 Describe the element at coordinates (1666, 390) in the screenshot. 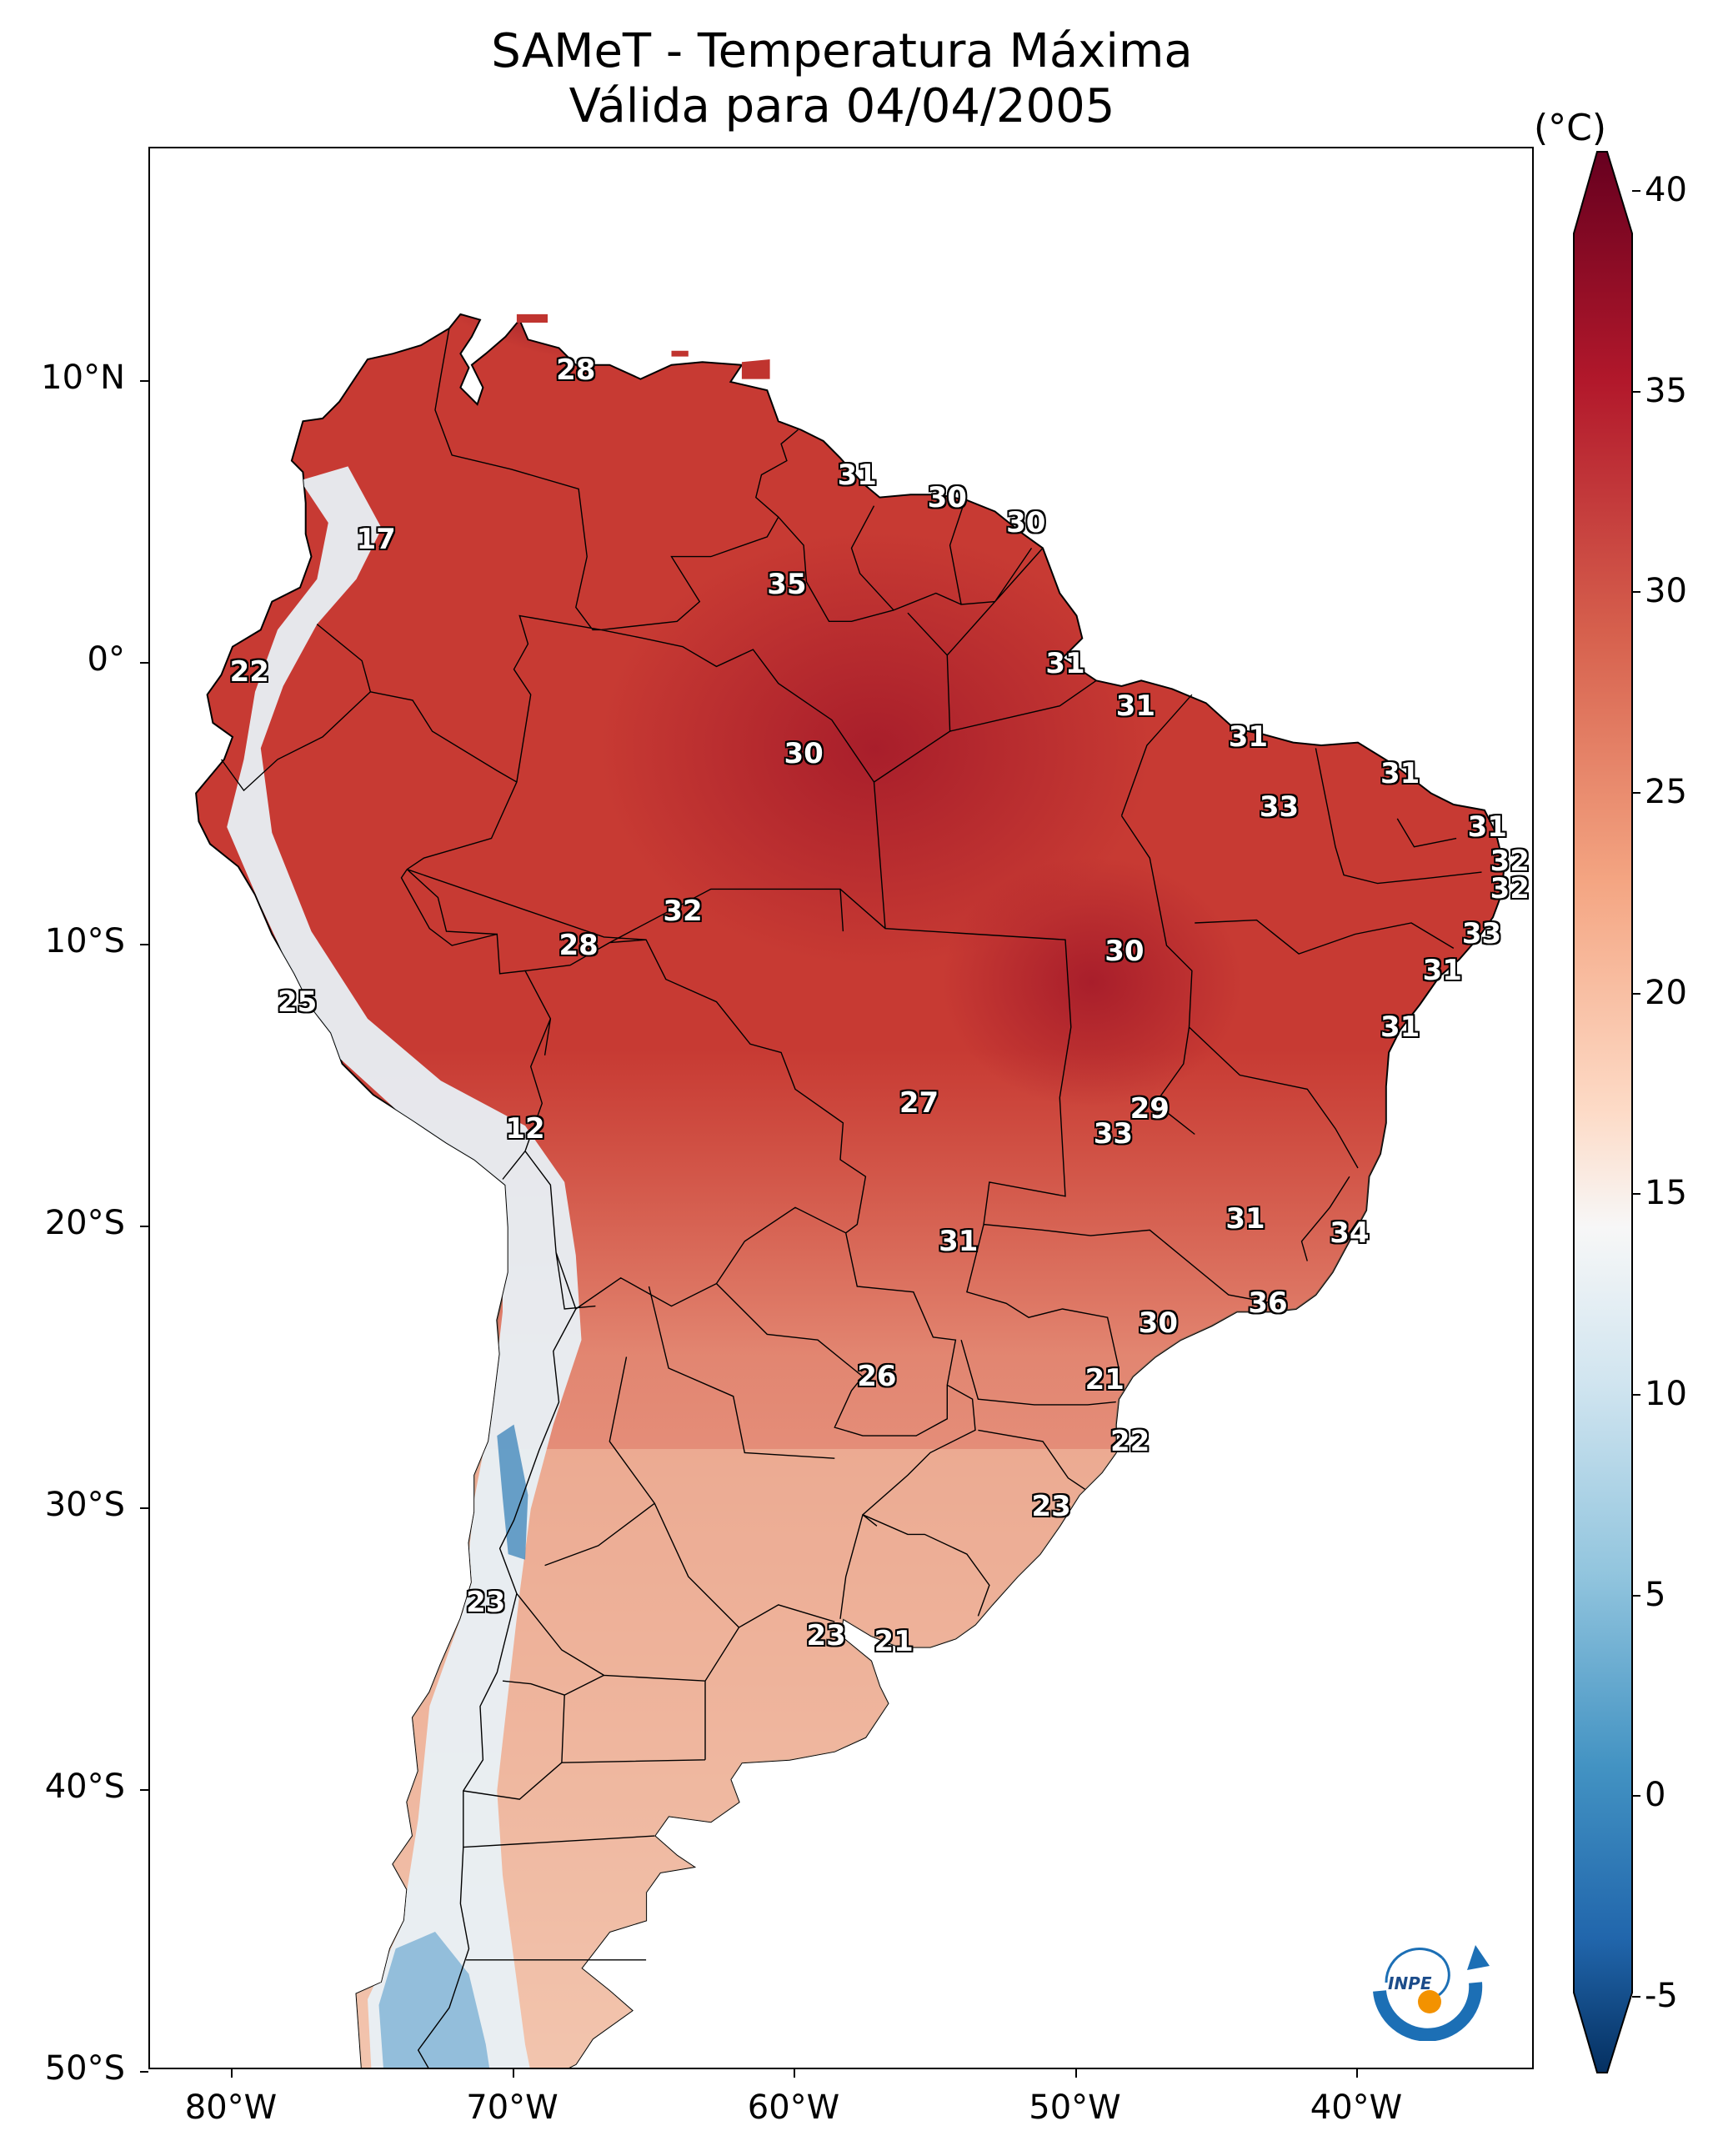

I see `colorbar-tick-label: 35` at that location.